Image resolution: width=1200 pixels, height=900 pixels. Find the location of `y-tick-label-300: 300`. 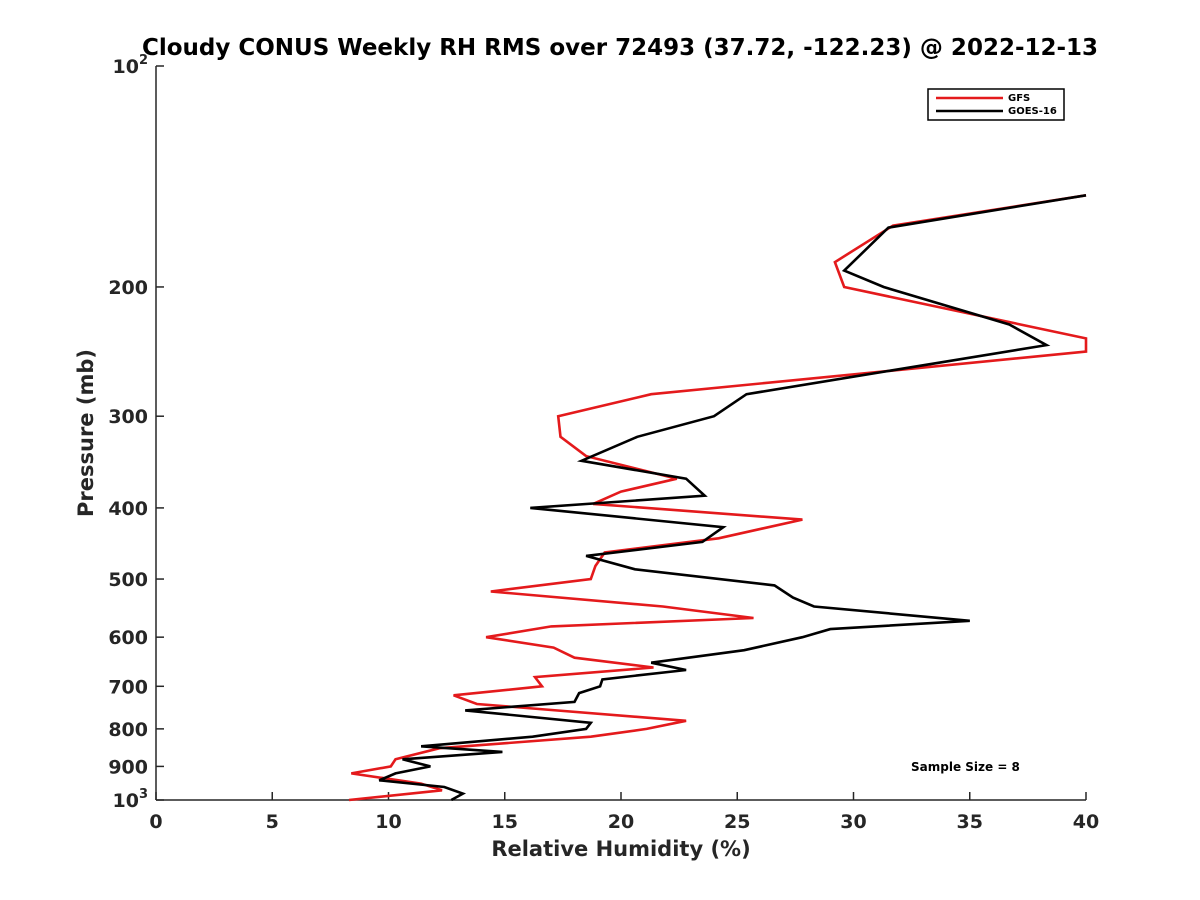

y-tick-label-300: 300 is located at coordinates (128, 417).